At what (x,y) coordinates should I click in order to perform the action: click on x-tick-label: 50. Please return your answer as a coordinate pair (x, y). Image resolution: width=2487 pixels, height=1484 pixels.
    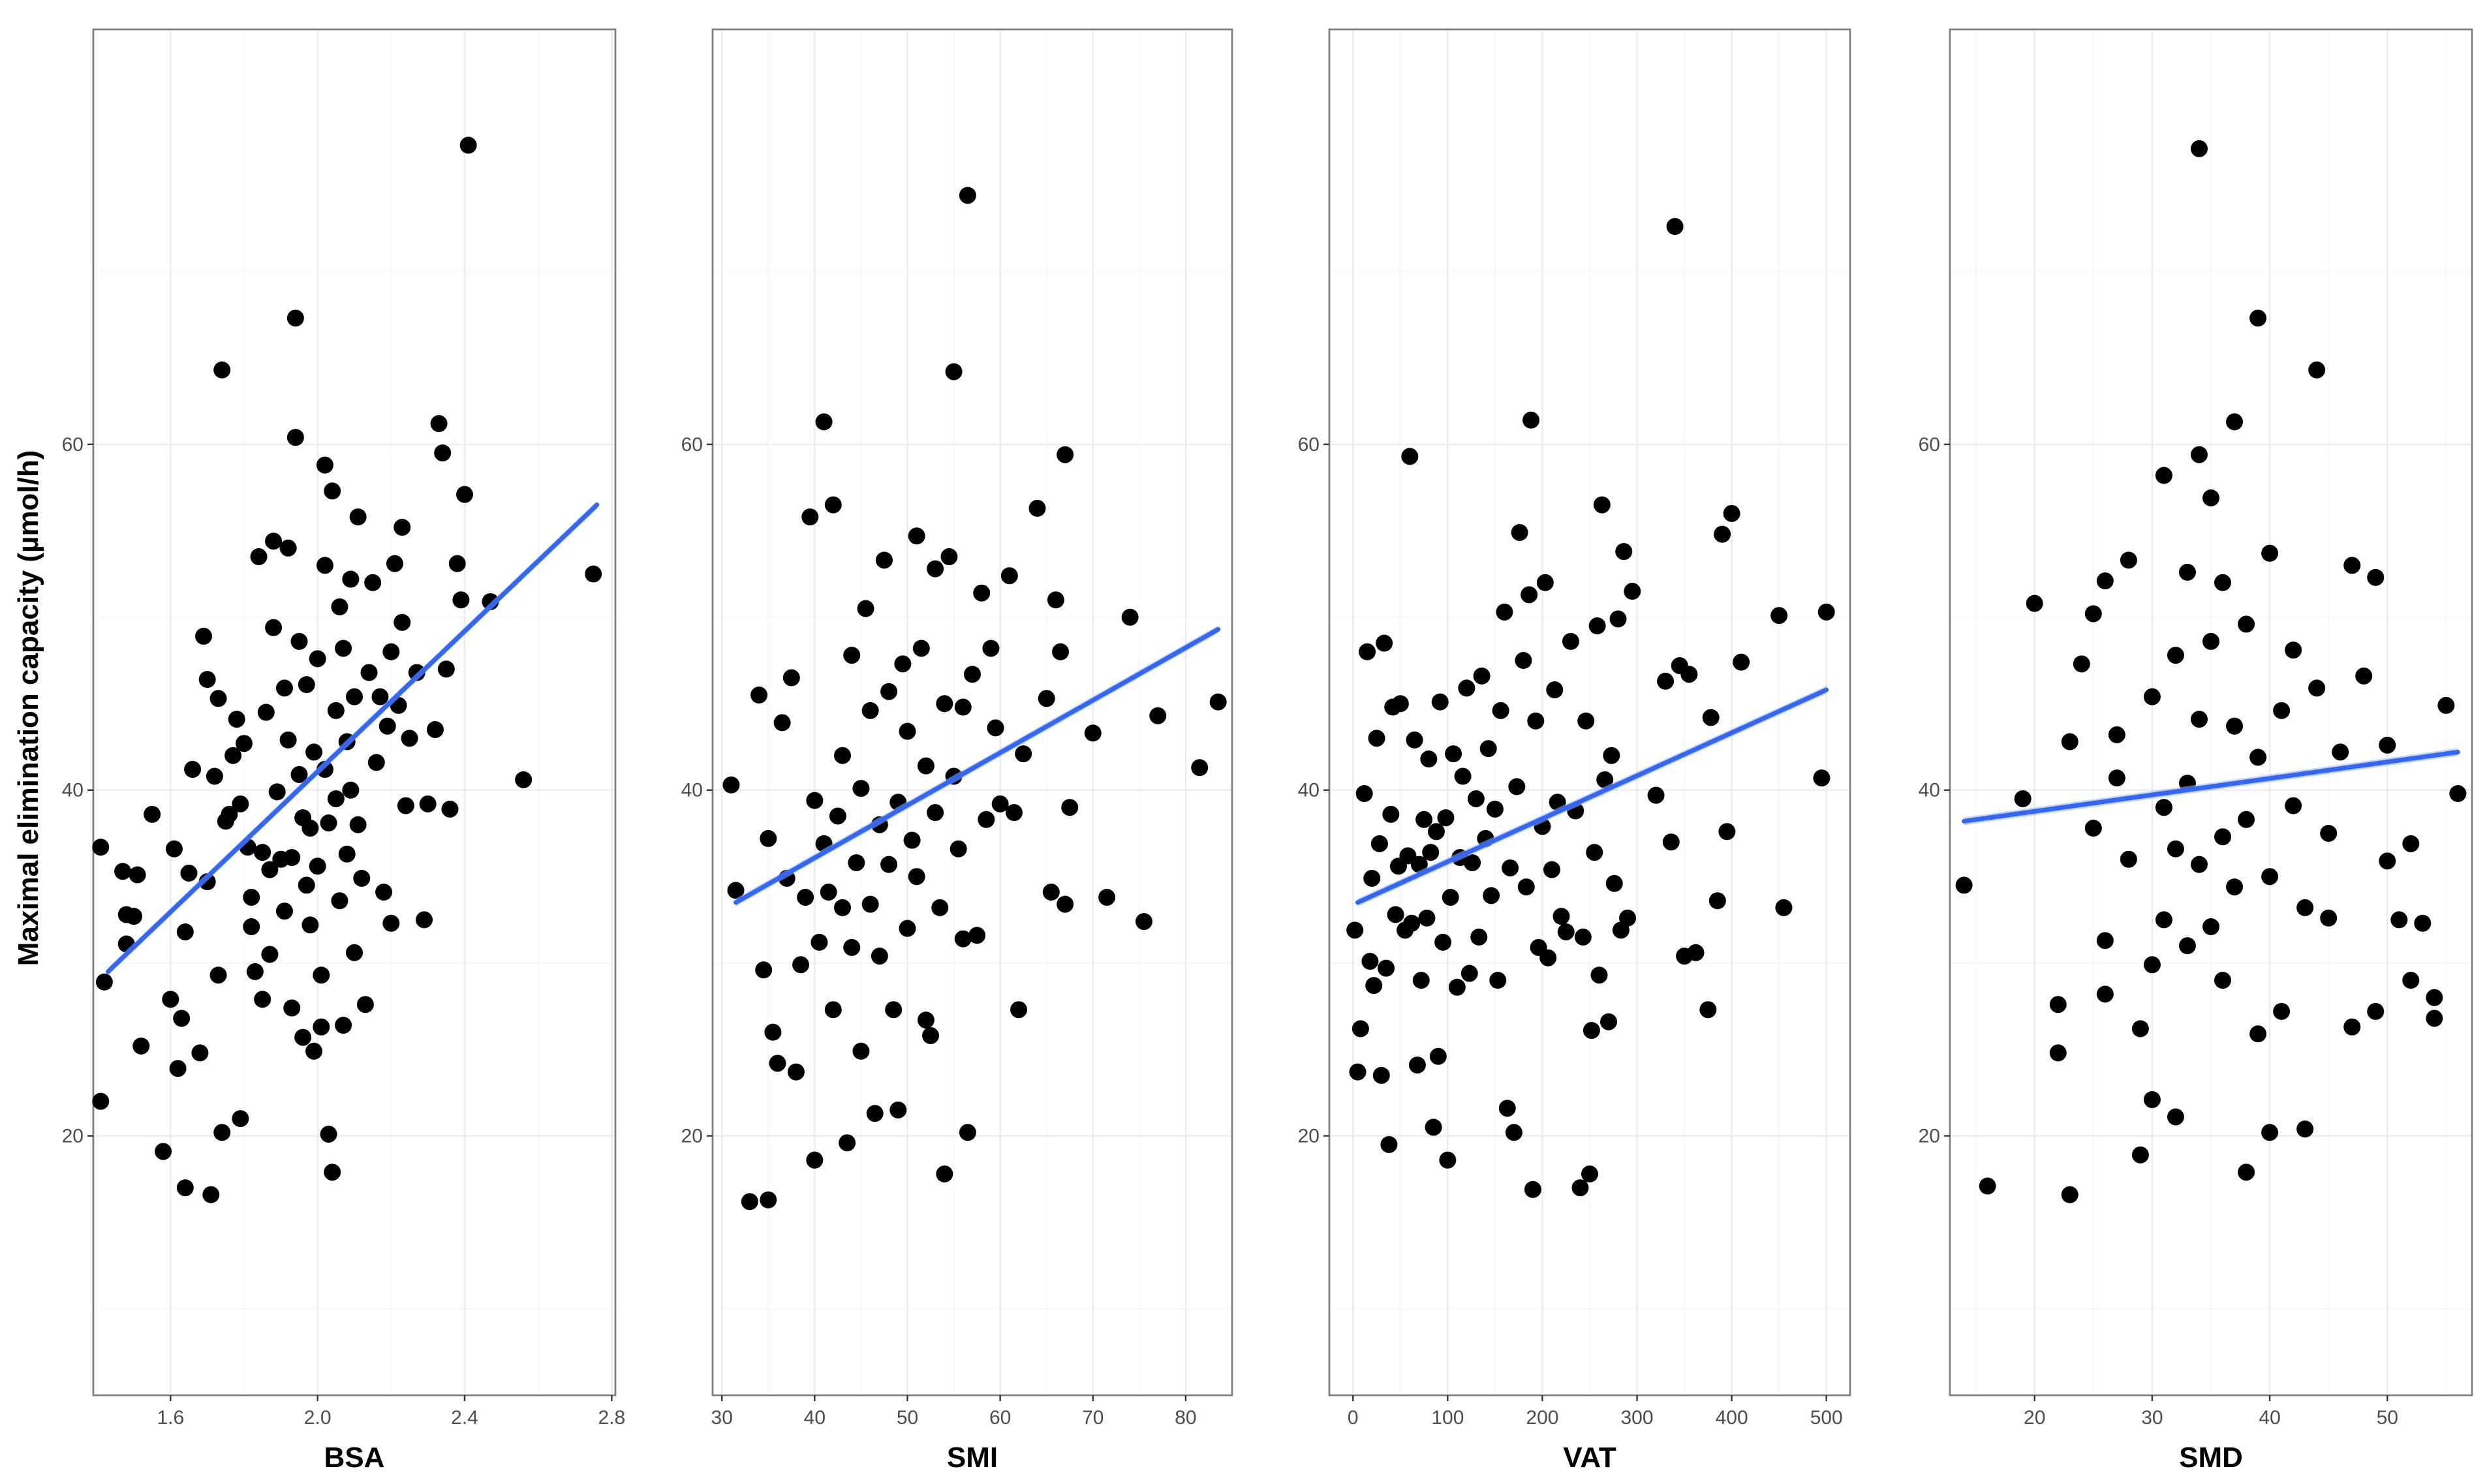
    Looking at the image, I should click on (907, 1418).